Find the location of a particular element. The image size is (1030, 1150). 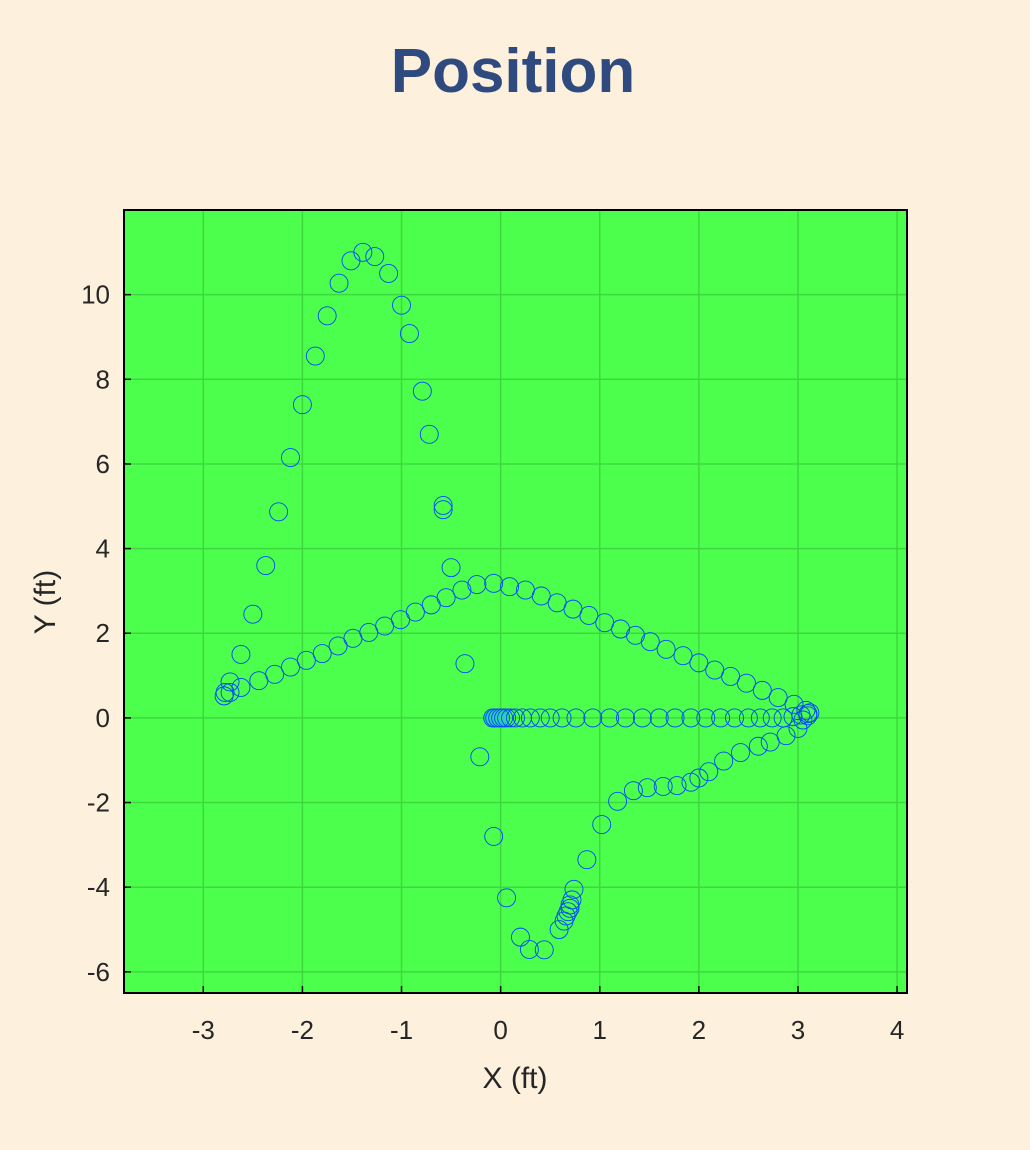

y-tick-label: 4 is located at coordinates (103, 549).